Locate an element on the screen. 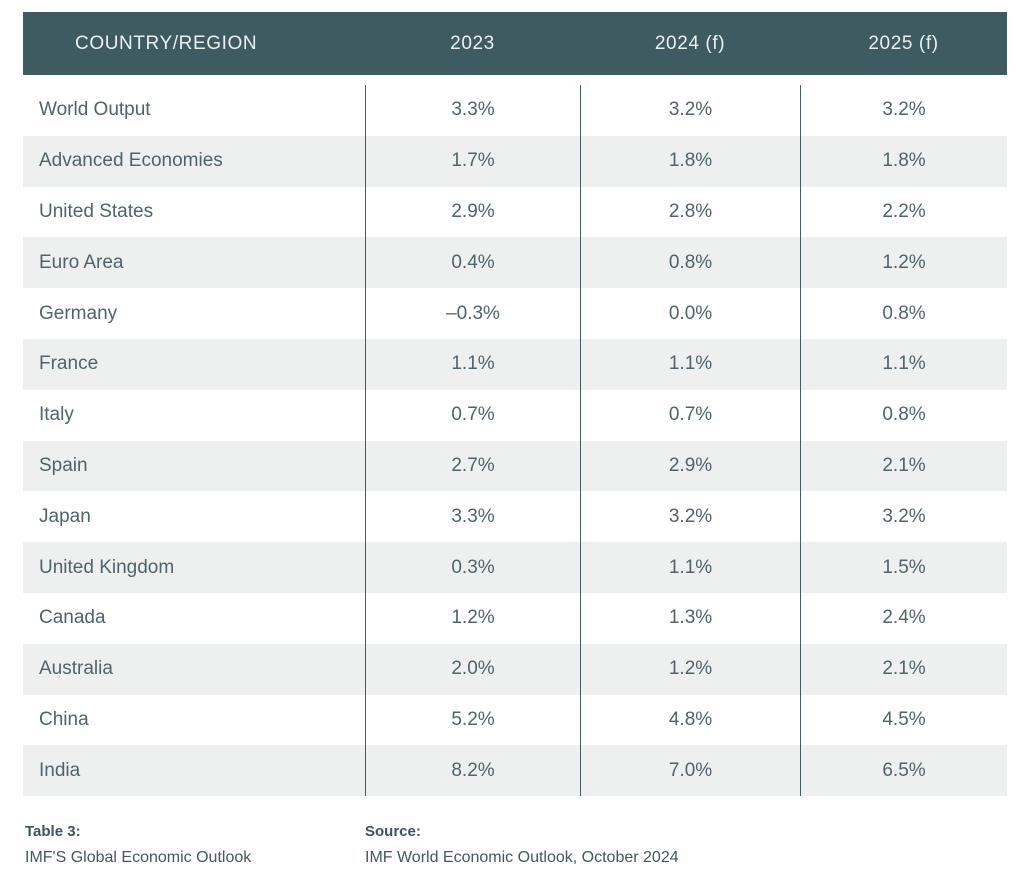 The width and height of the screenshot is (1024, 882). value-2023: 1.2% is located at coordinates (472, 618).